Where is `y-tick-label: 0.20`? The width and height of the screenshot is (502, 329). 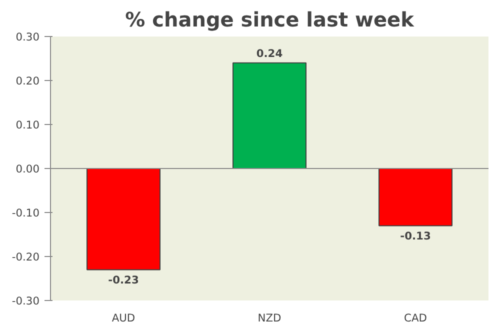 y-tick-label: 0.20 is located at coordinates (28, 81).